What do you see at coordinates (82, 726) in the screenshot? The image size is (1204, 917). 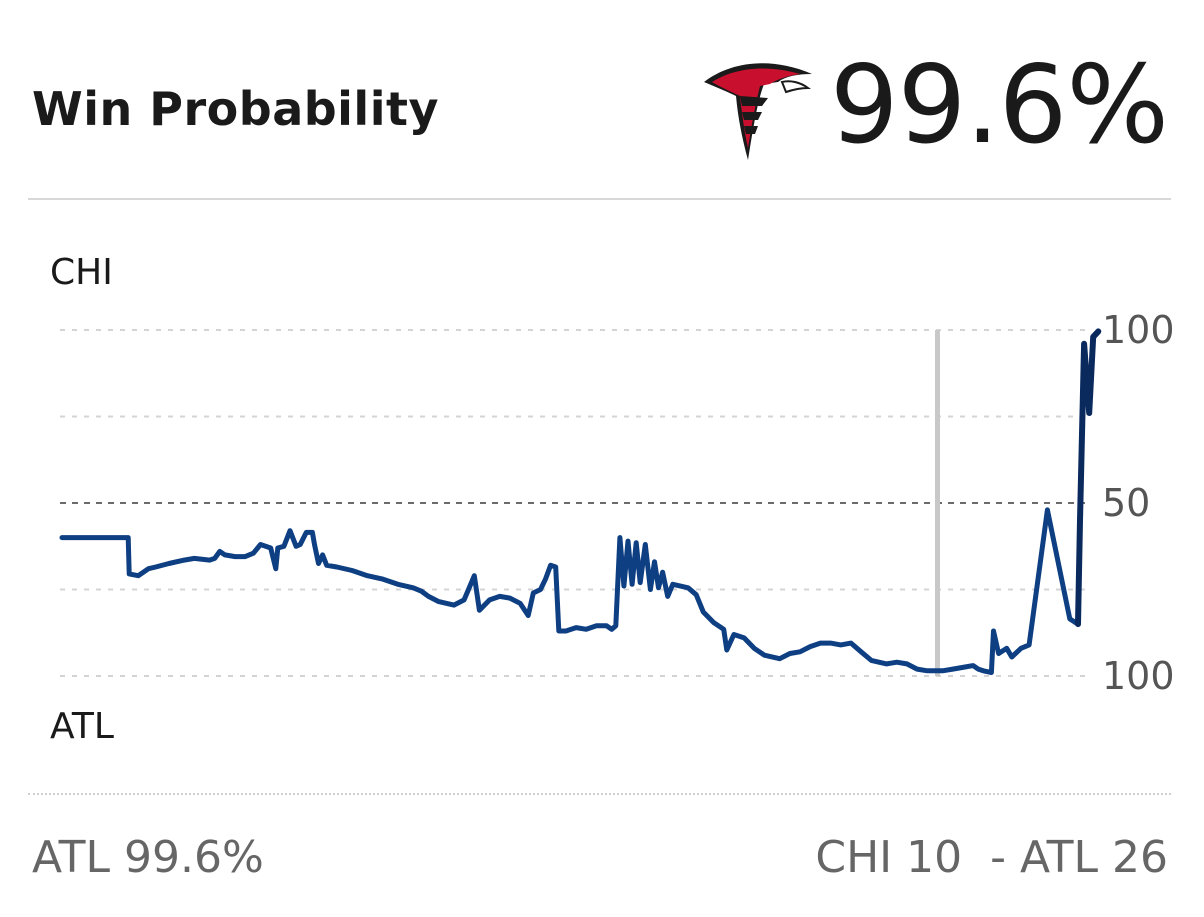 I see `bottom-team-label: ATL` at bounding box center [82, 726].